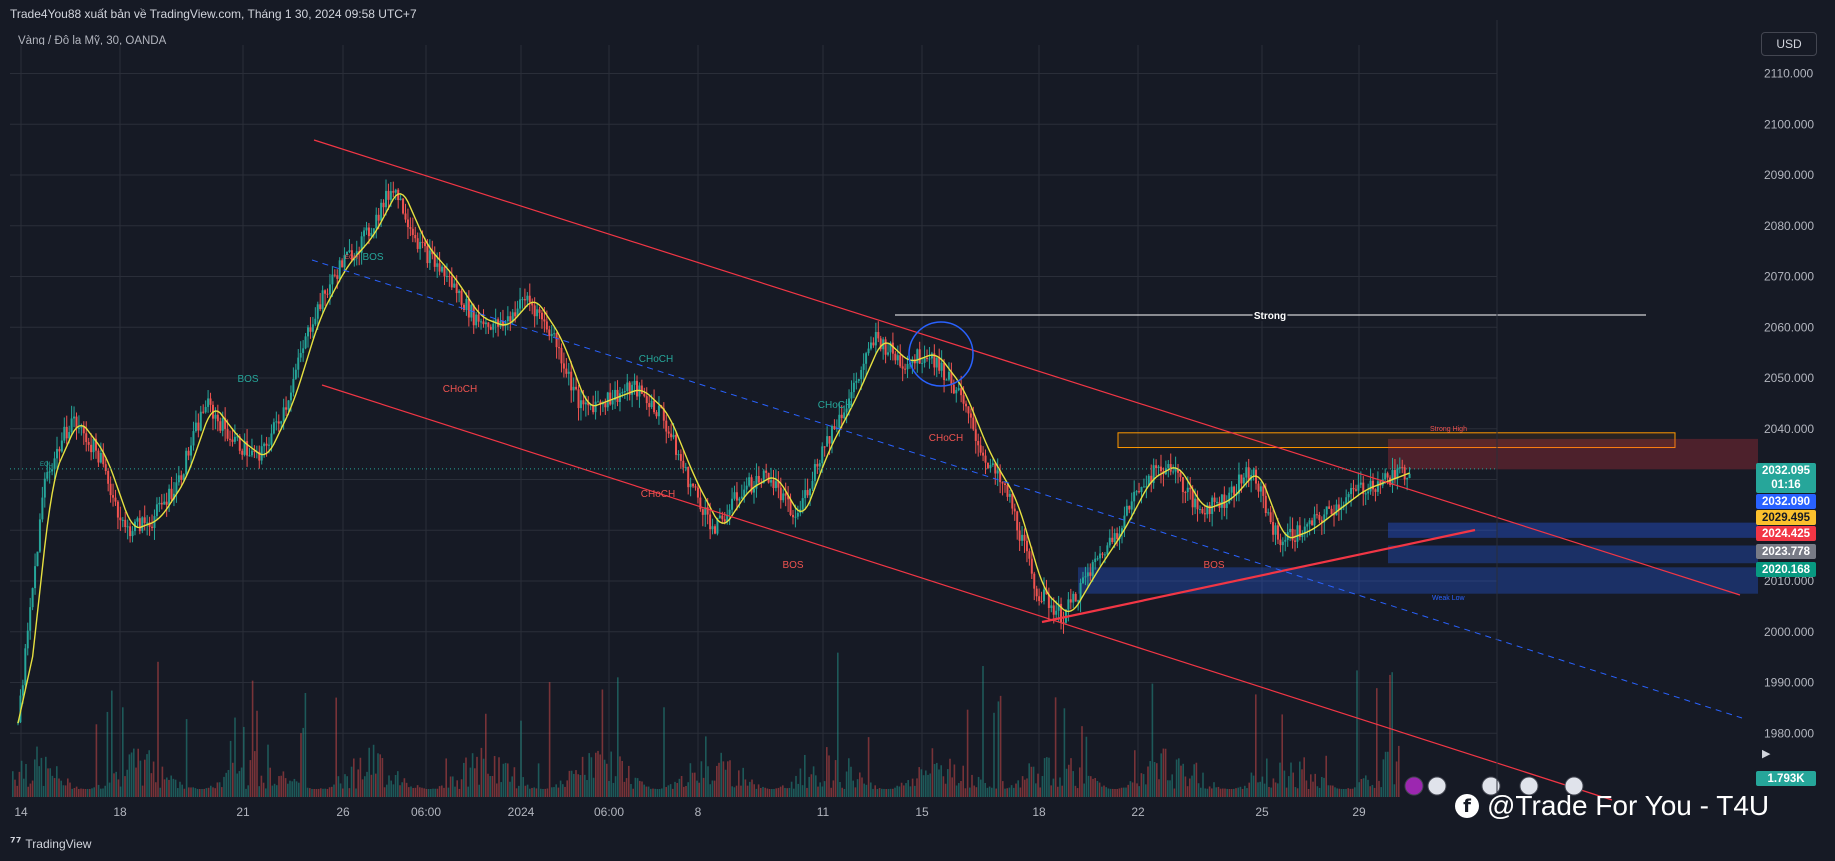  What do you see at coordinates (50, 843) in the screenshot?
I see `tradingview-logo: ⁷⁷ TradingView` at bounding box center [50, 843].